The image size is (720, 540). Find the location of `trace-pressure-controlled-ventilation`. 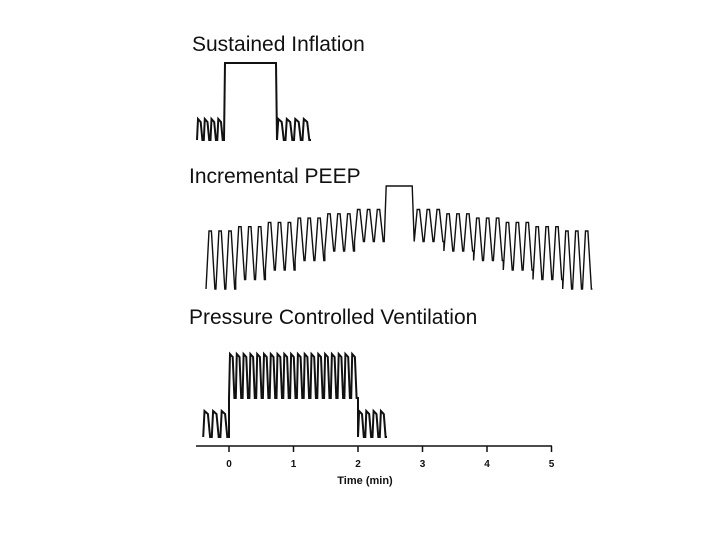

trace-pressure-controlled-ventilation is located at coordinates (294, 394).